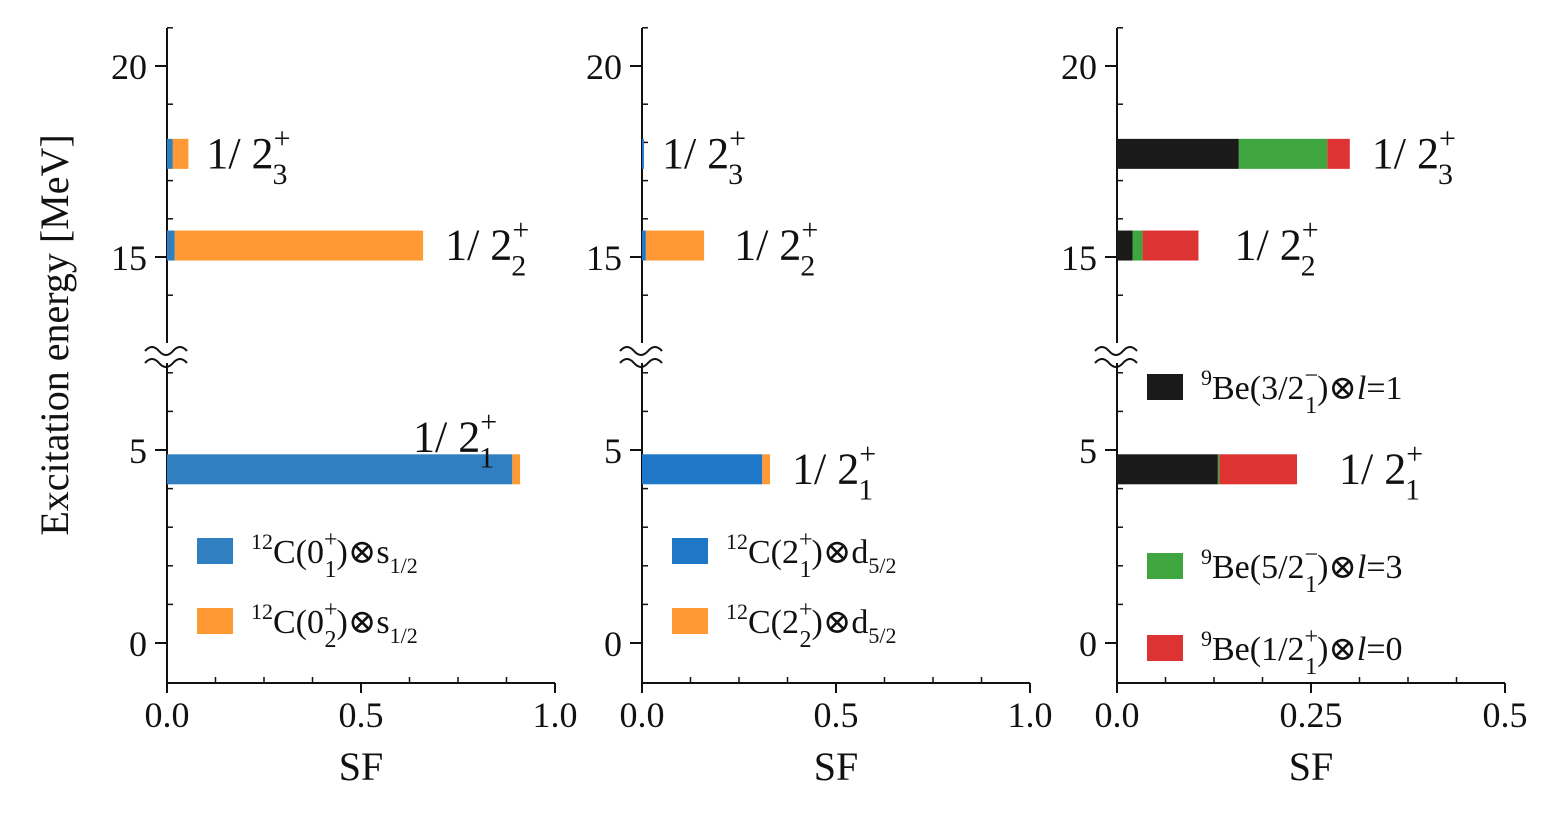 The image size is (1549, 814). What do you see at coordinates (166, 356) in the screenshot?
I see `axis-break-mark` at bounding box center [166, 356].